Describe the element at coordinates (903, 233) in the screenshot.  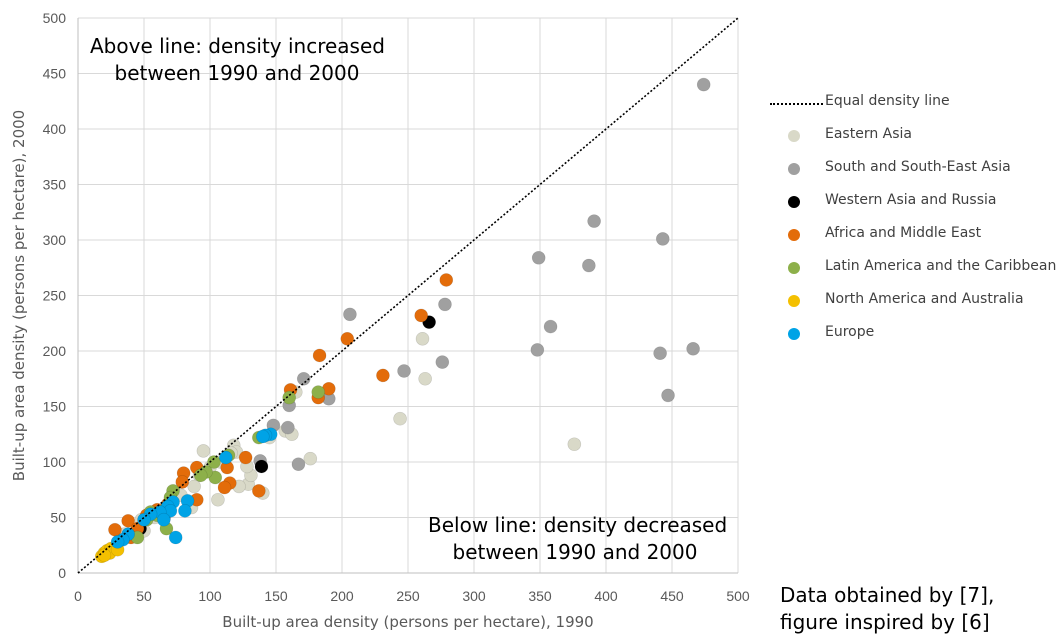
I see `legend-label: Africa and Middle East` at that location.